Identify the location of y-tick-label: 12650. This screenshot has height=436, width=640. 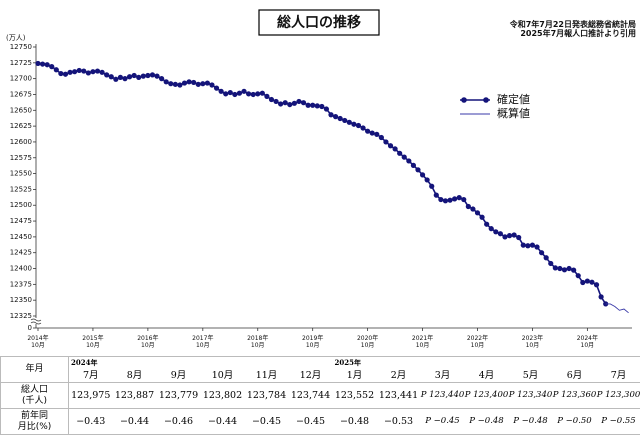
(21, 110).